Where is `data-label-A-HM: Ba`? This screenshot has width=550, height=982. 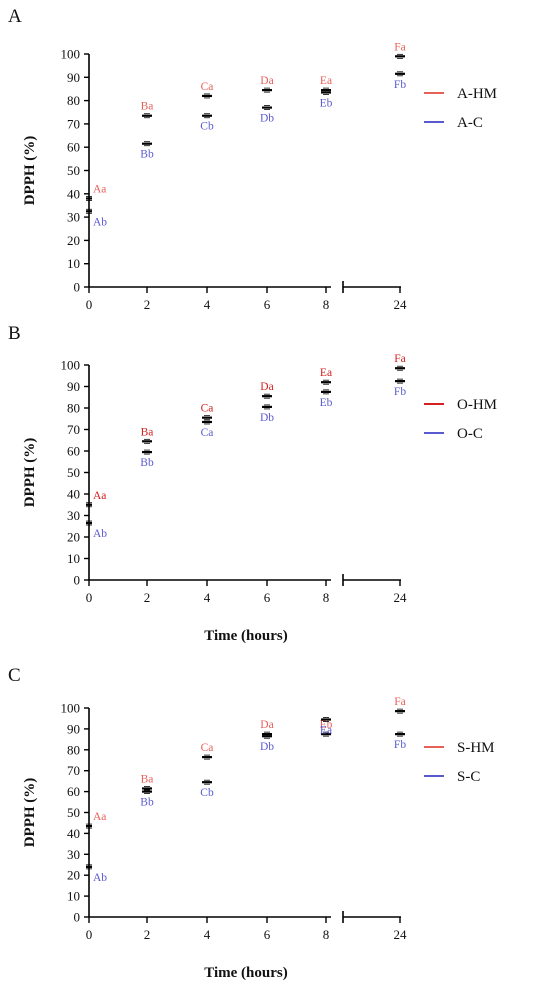
data-label-A-HM: Ba is located at coordinates (147, 107).